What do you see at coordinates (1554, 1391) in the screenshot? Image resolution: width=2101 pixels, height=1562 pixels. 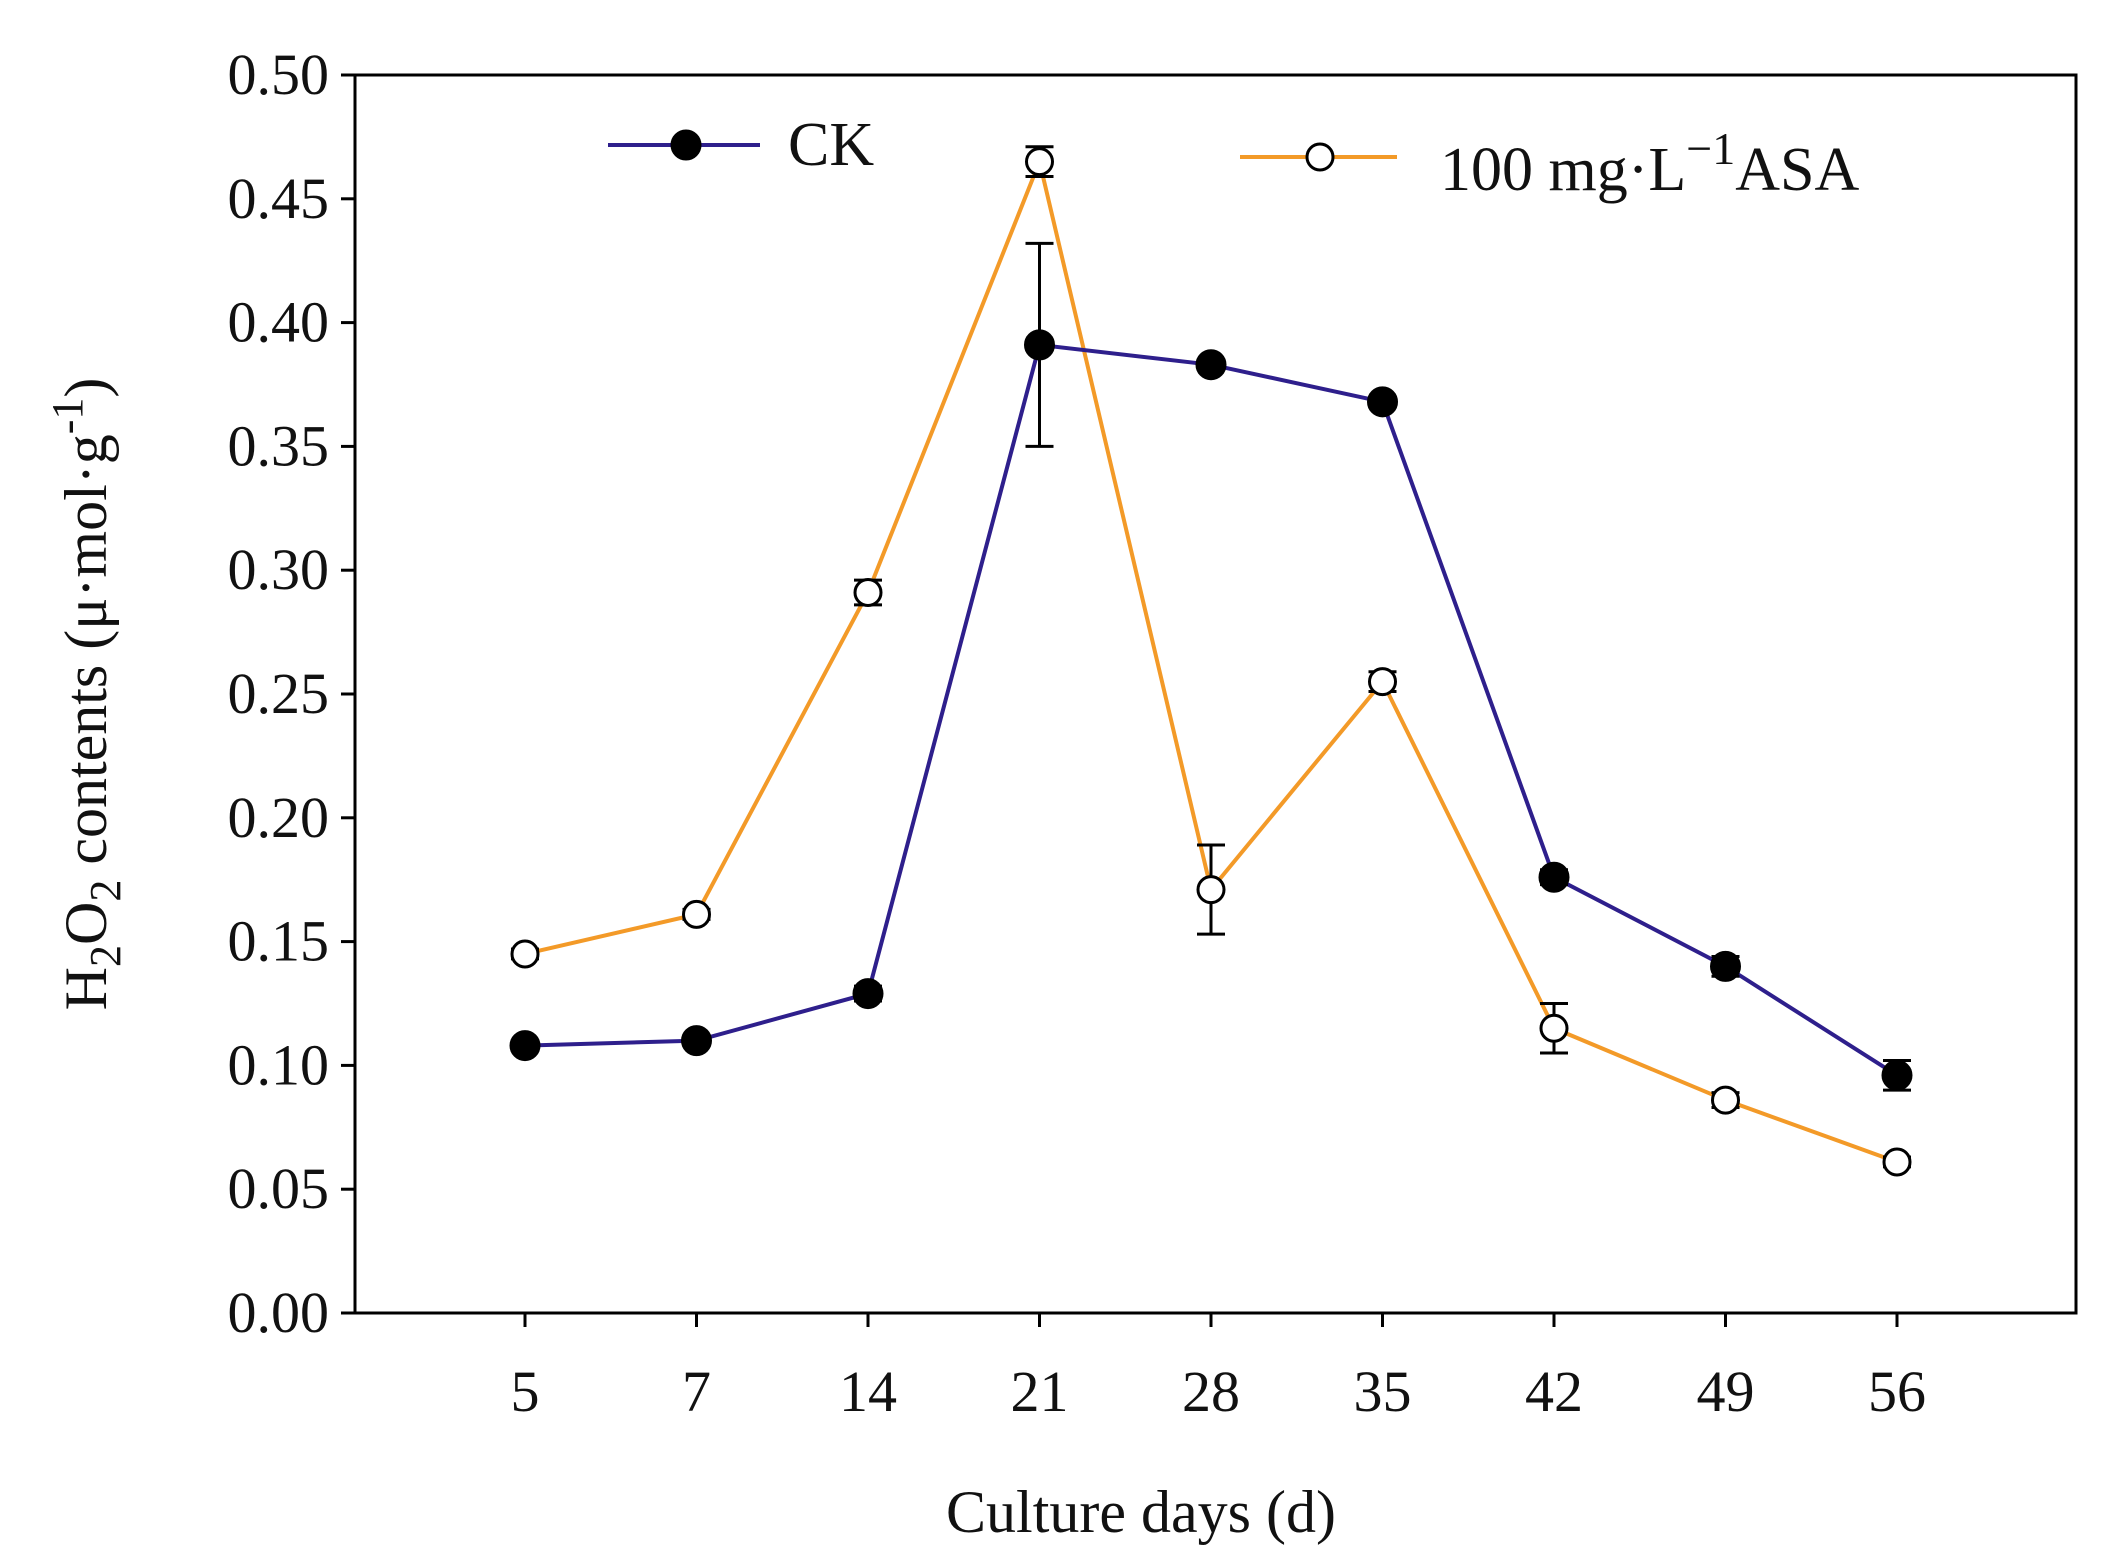 I see `x-tick-label: 42` at bounding box center [1554, 1391].